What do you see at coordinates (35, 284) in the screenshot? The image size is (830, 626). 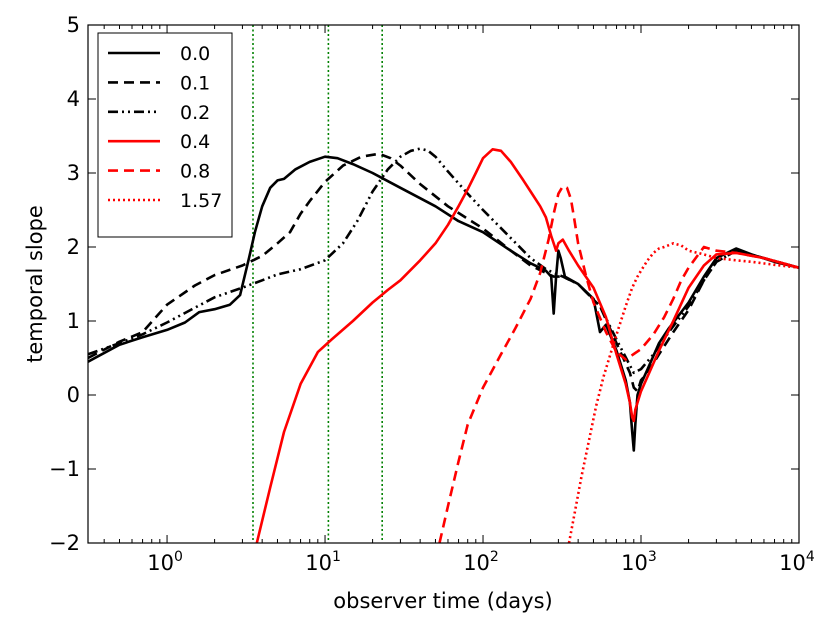 I see `y-axis-label: temporal slope` at bounding box center [35, 284].